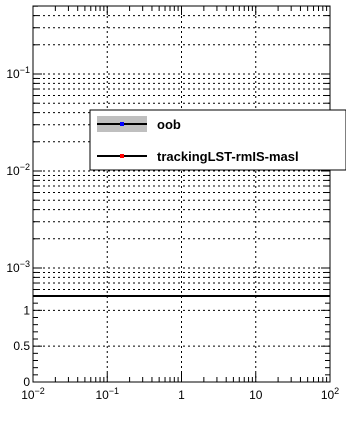  What do you see at coordinates (26, 382) in the screenshot?
I see `ratio-y-tick-label: 0` at bounding box center [26, 382].